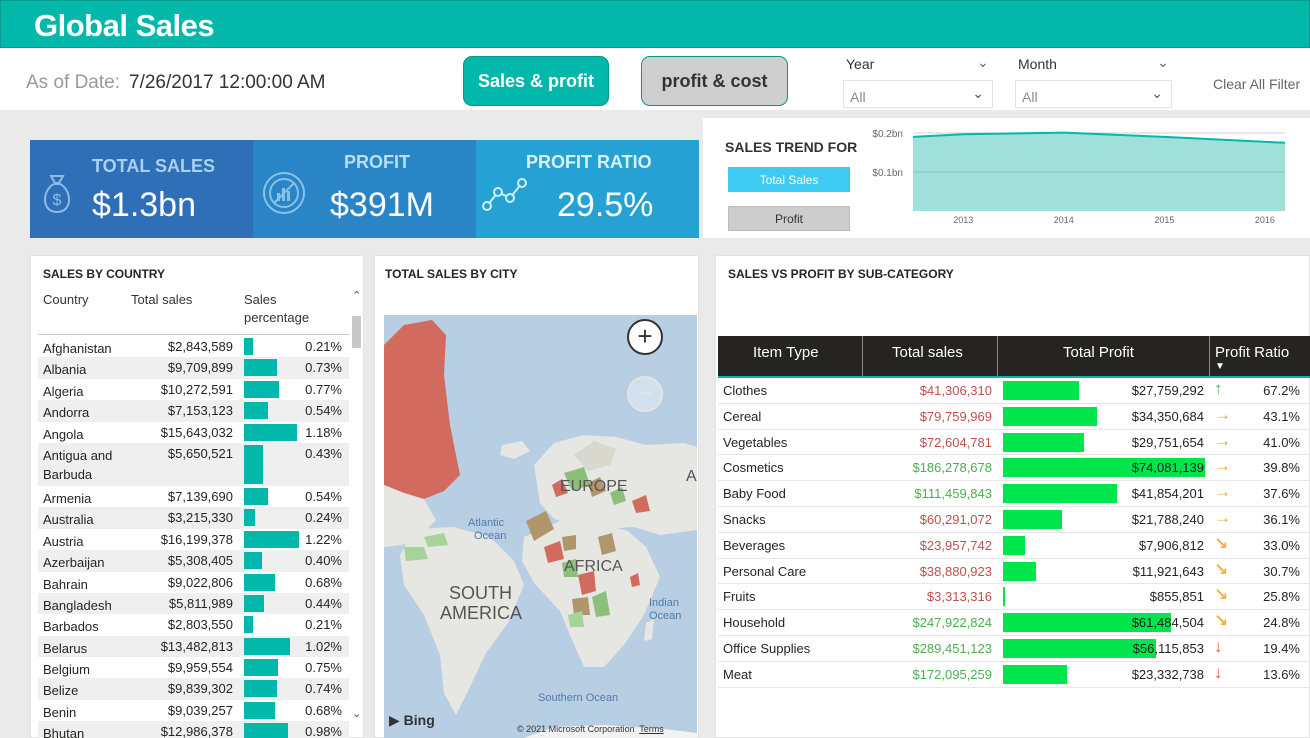 Image resolution: width=1310 pixels, height=738 pixels. What do you see at coordinates (65, 370) in the screenshot?
I see `country-name: Albania` at bounding box center [65, 370].